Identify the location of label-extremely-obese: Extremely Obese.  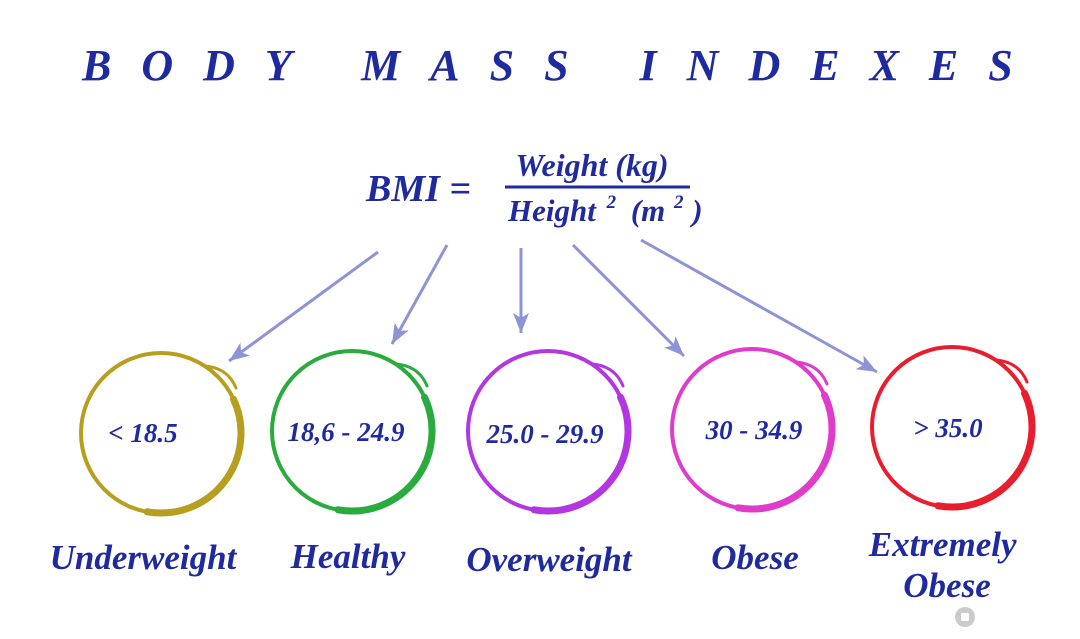
(947, 565).